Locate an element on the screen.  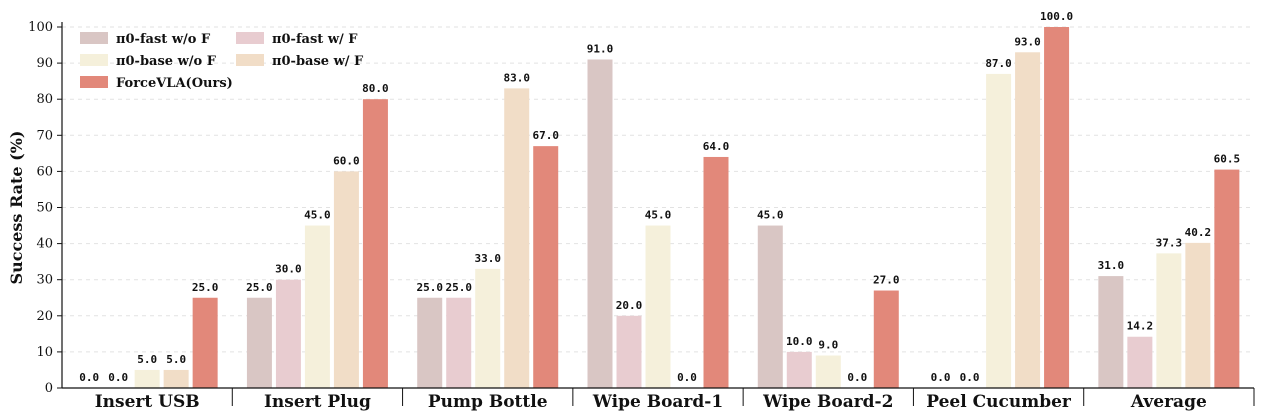
y-tick-label: 100 is located at coordinates (40, 27).